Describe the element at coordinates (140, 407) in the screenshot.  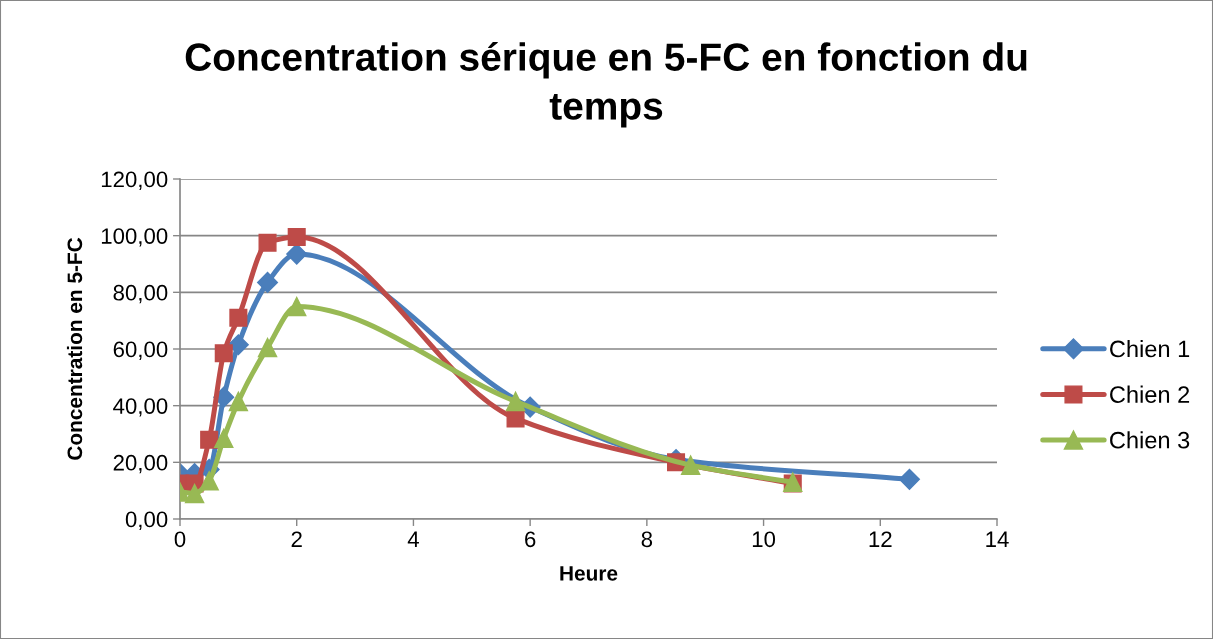
I see `y-tick-label: 40,00` at that location.